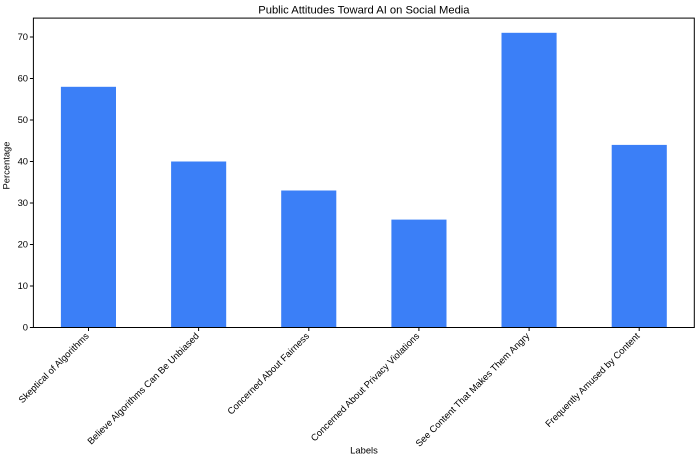  What do you see at coordinates (6, 166) in the screenshot?
I see `svg-text: Percentage` at bounding box center [6, 166].